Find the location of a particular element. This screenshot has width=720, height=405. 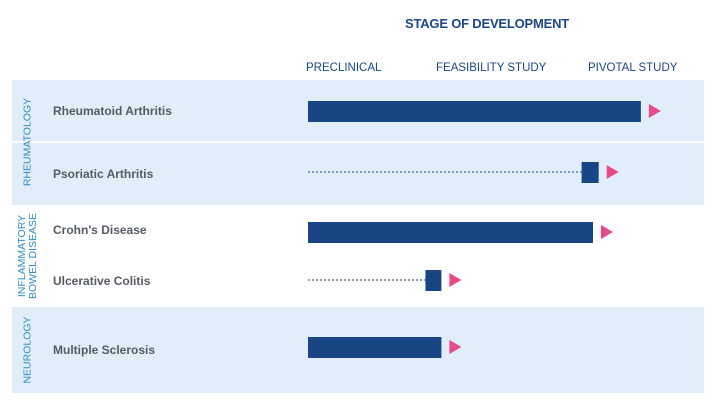

chart-title: STAGE OF DEVELOPMENT is located at coordinates (487, 23).